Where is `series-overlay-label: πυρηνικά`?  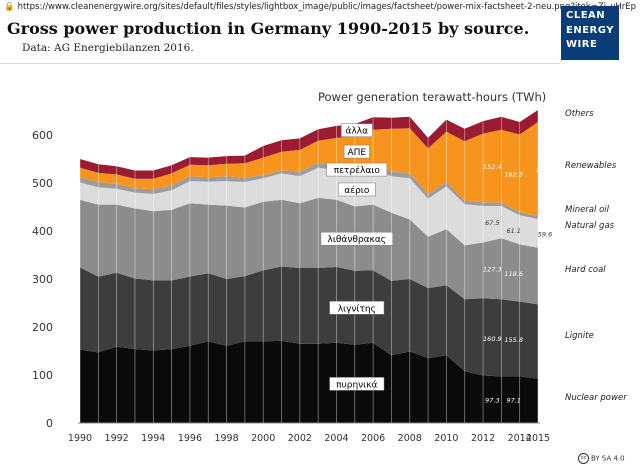
series-overlay-label: πυρηνικά is located at coordinates (356, 385).